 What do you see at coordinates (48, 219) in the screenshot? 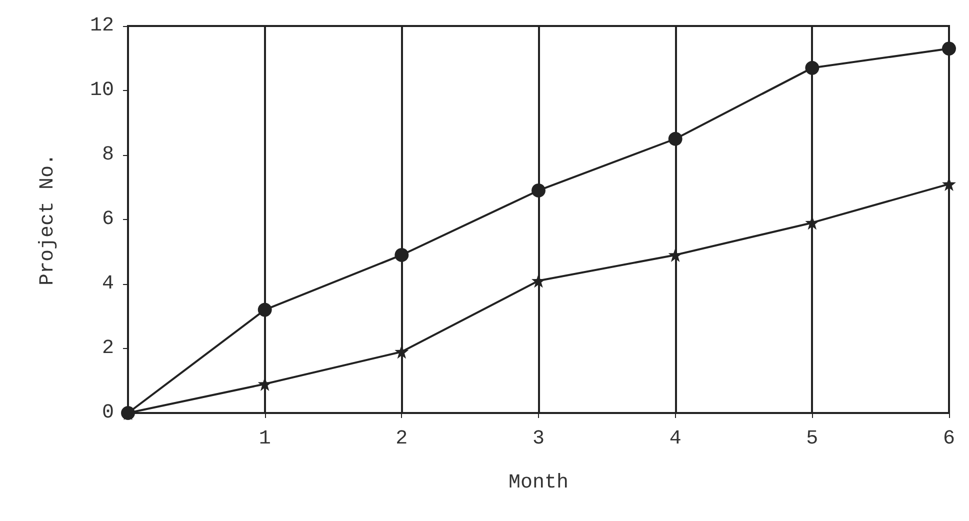
I see `y-axis-title: Project No.` at bounding box center [48, 219].